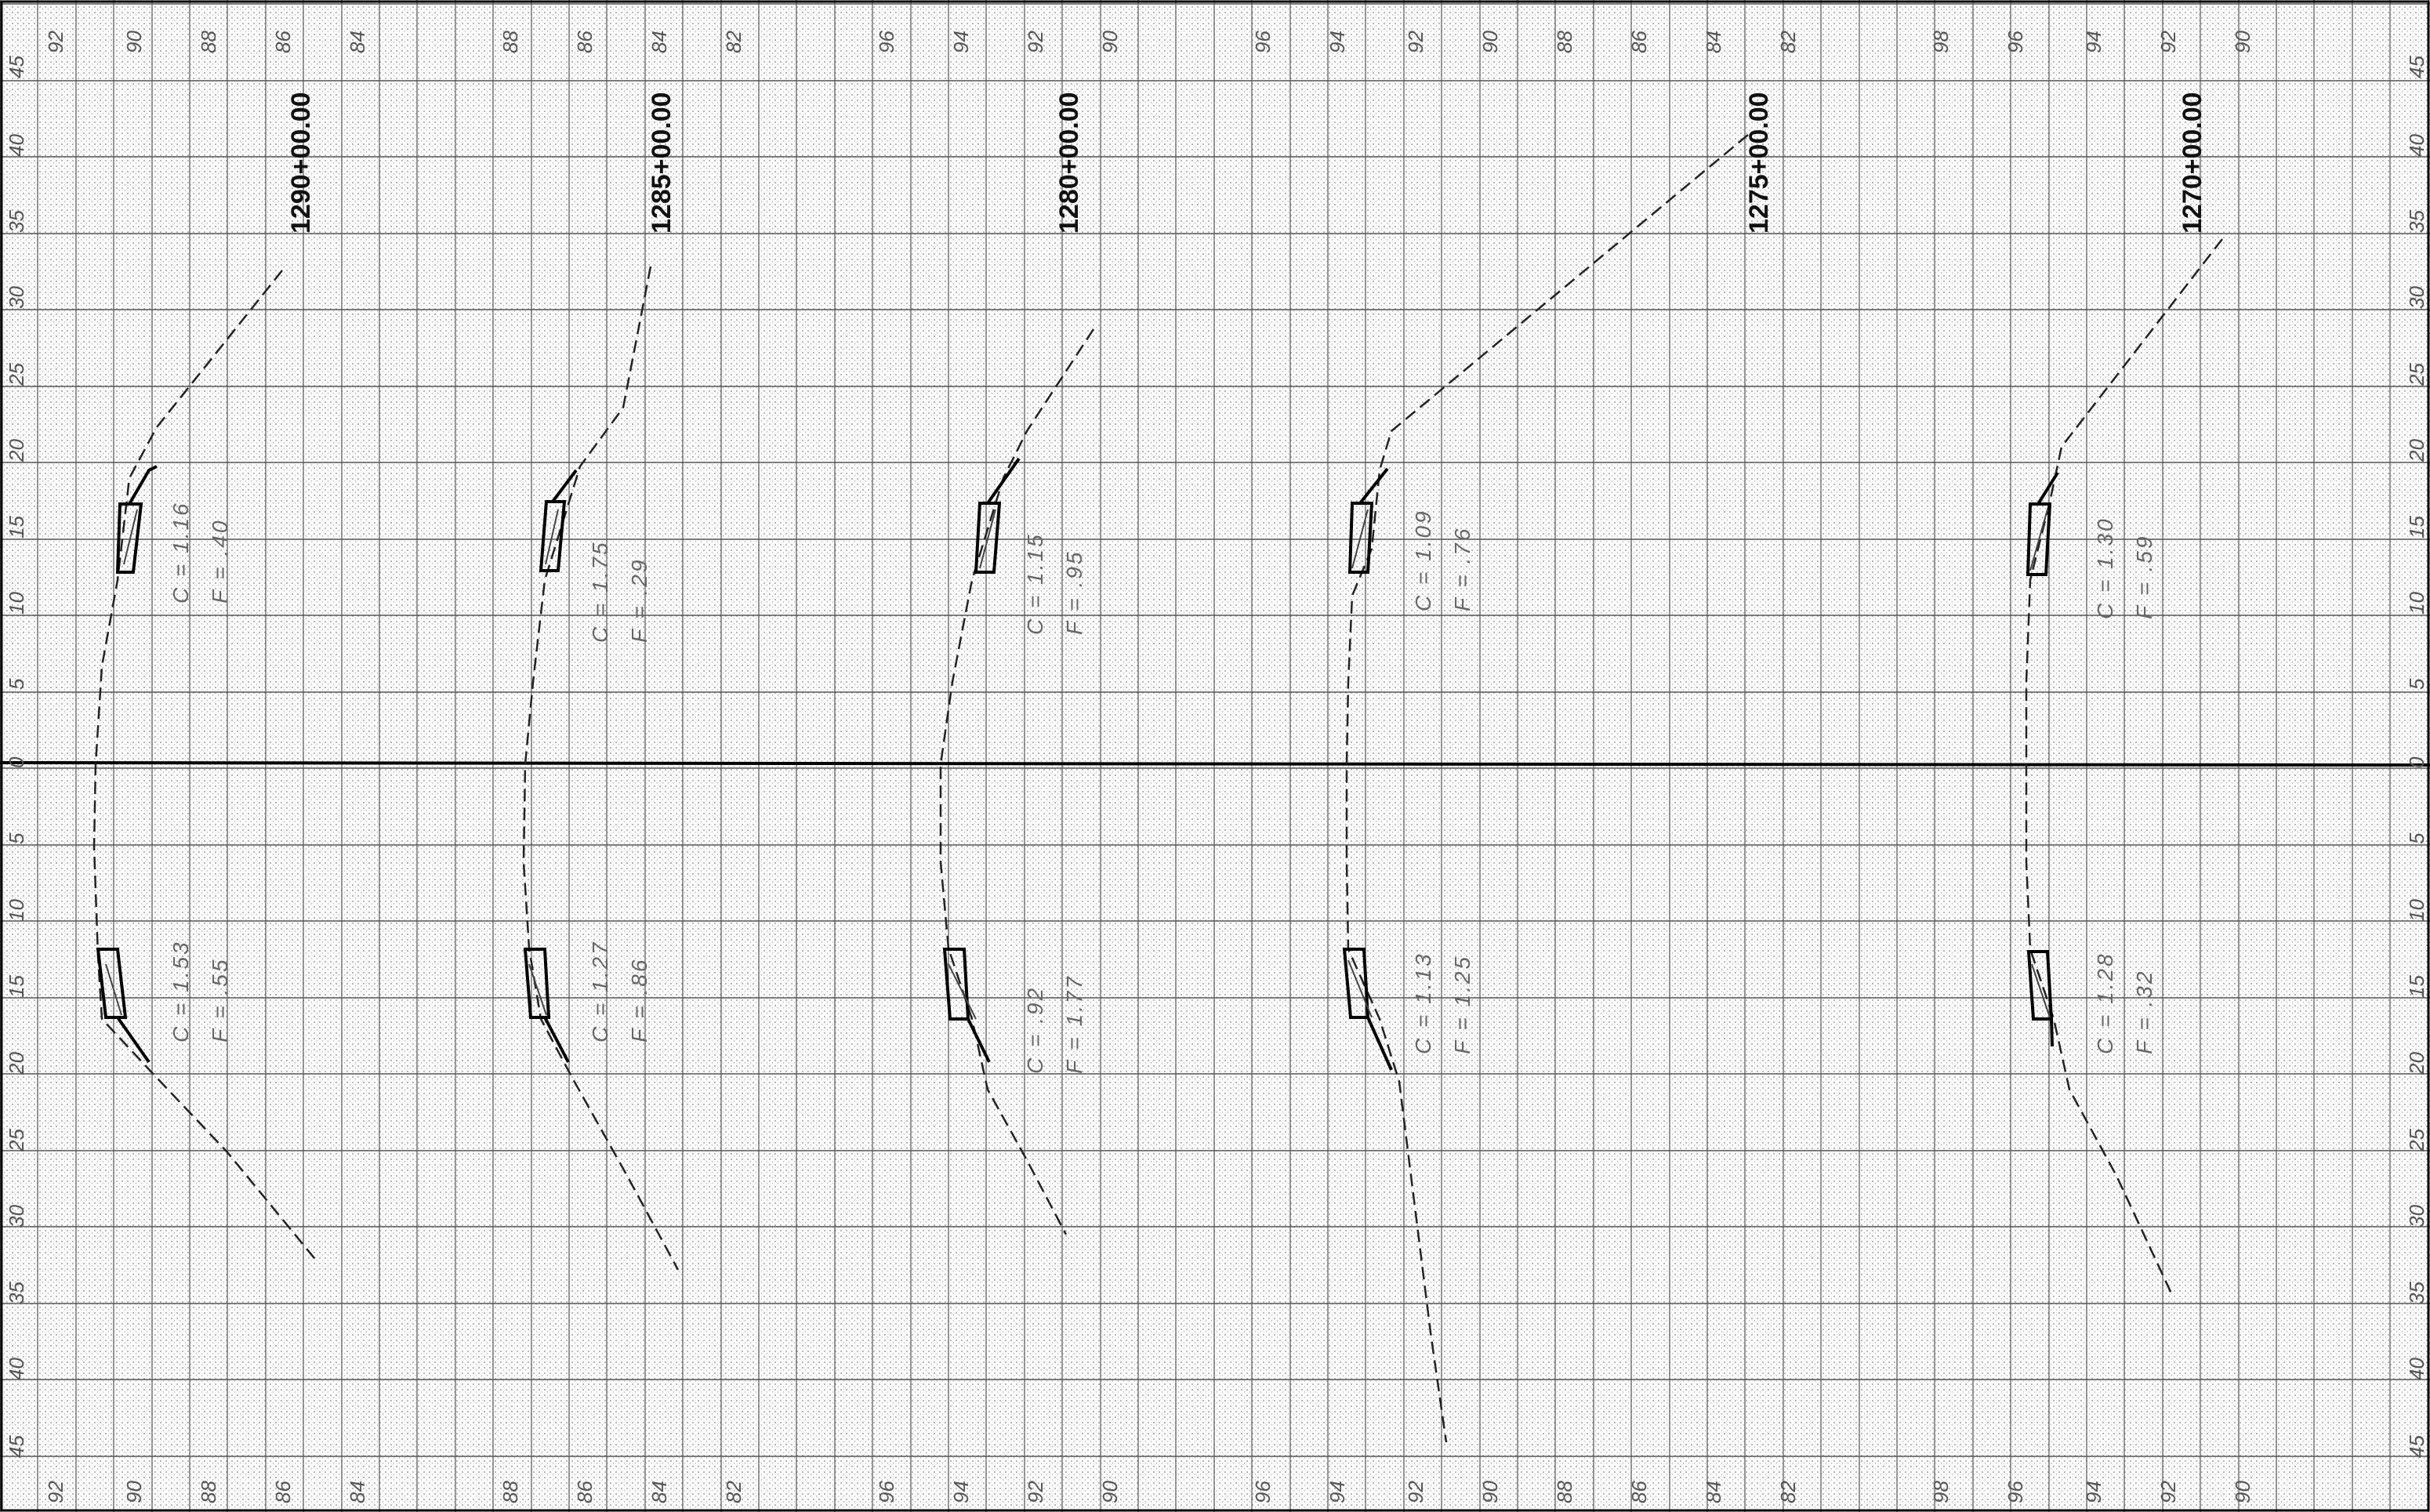  I want to click on fill-value-right: F = 1.25, so click(1462, 1004).